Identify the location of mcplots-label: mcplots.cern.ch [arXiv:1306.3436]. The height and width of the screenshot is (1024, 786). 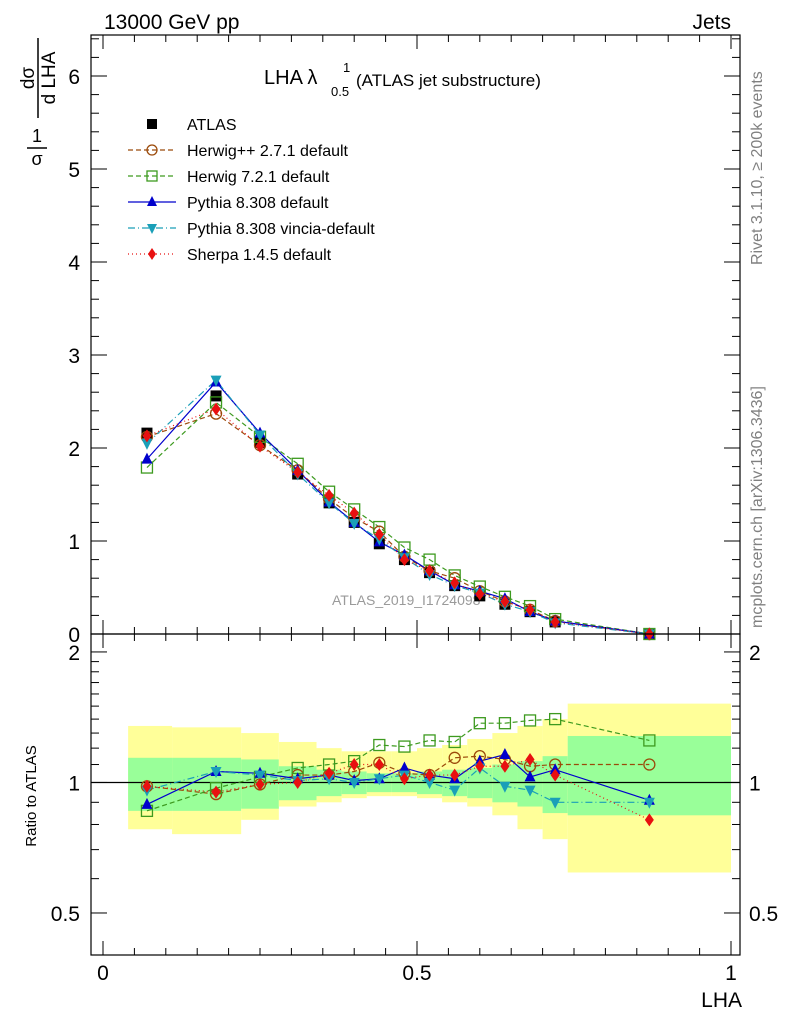
(757, 507).